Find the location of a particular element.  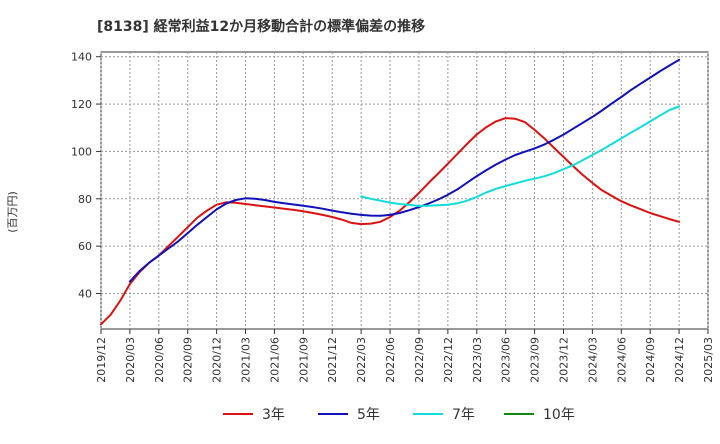

x-tick-label: 2025/03 is located at coordinates (708, 360).